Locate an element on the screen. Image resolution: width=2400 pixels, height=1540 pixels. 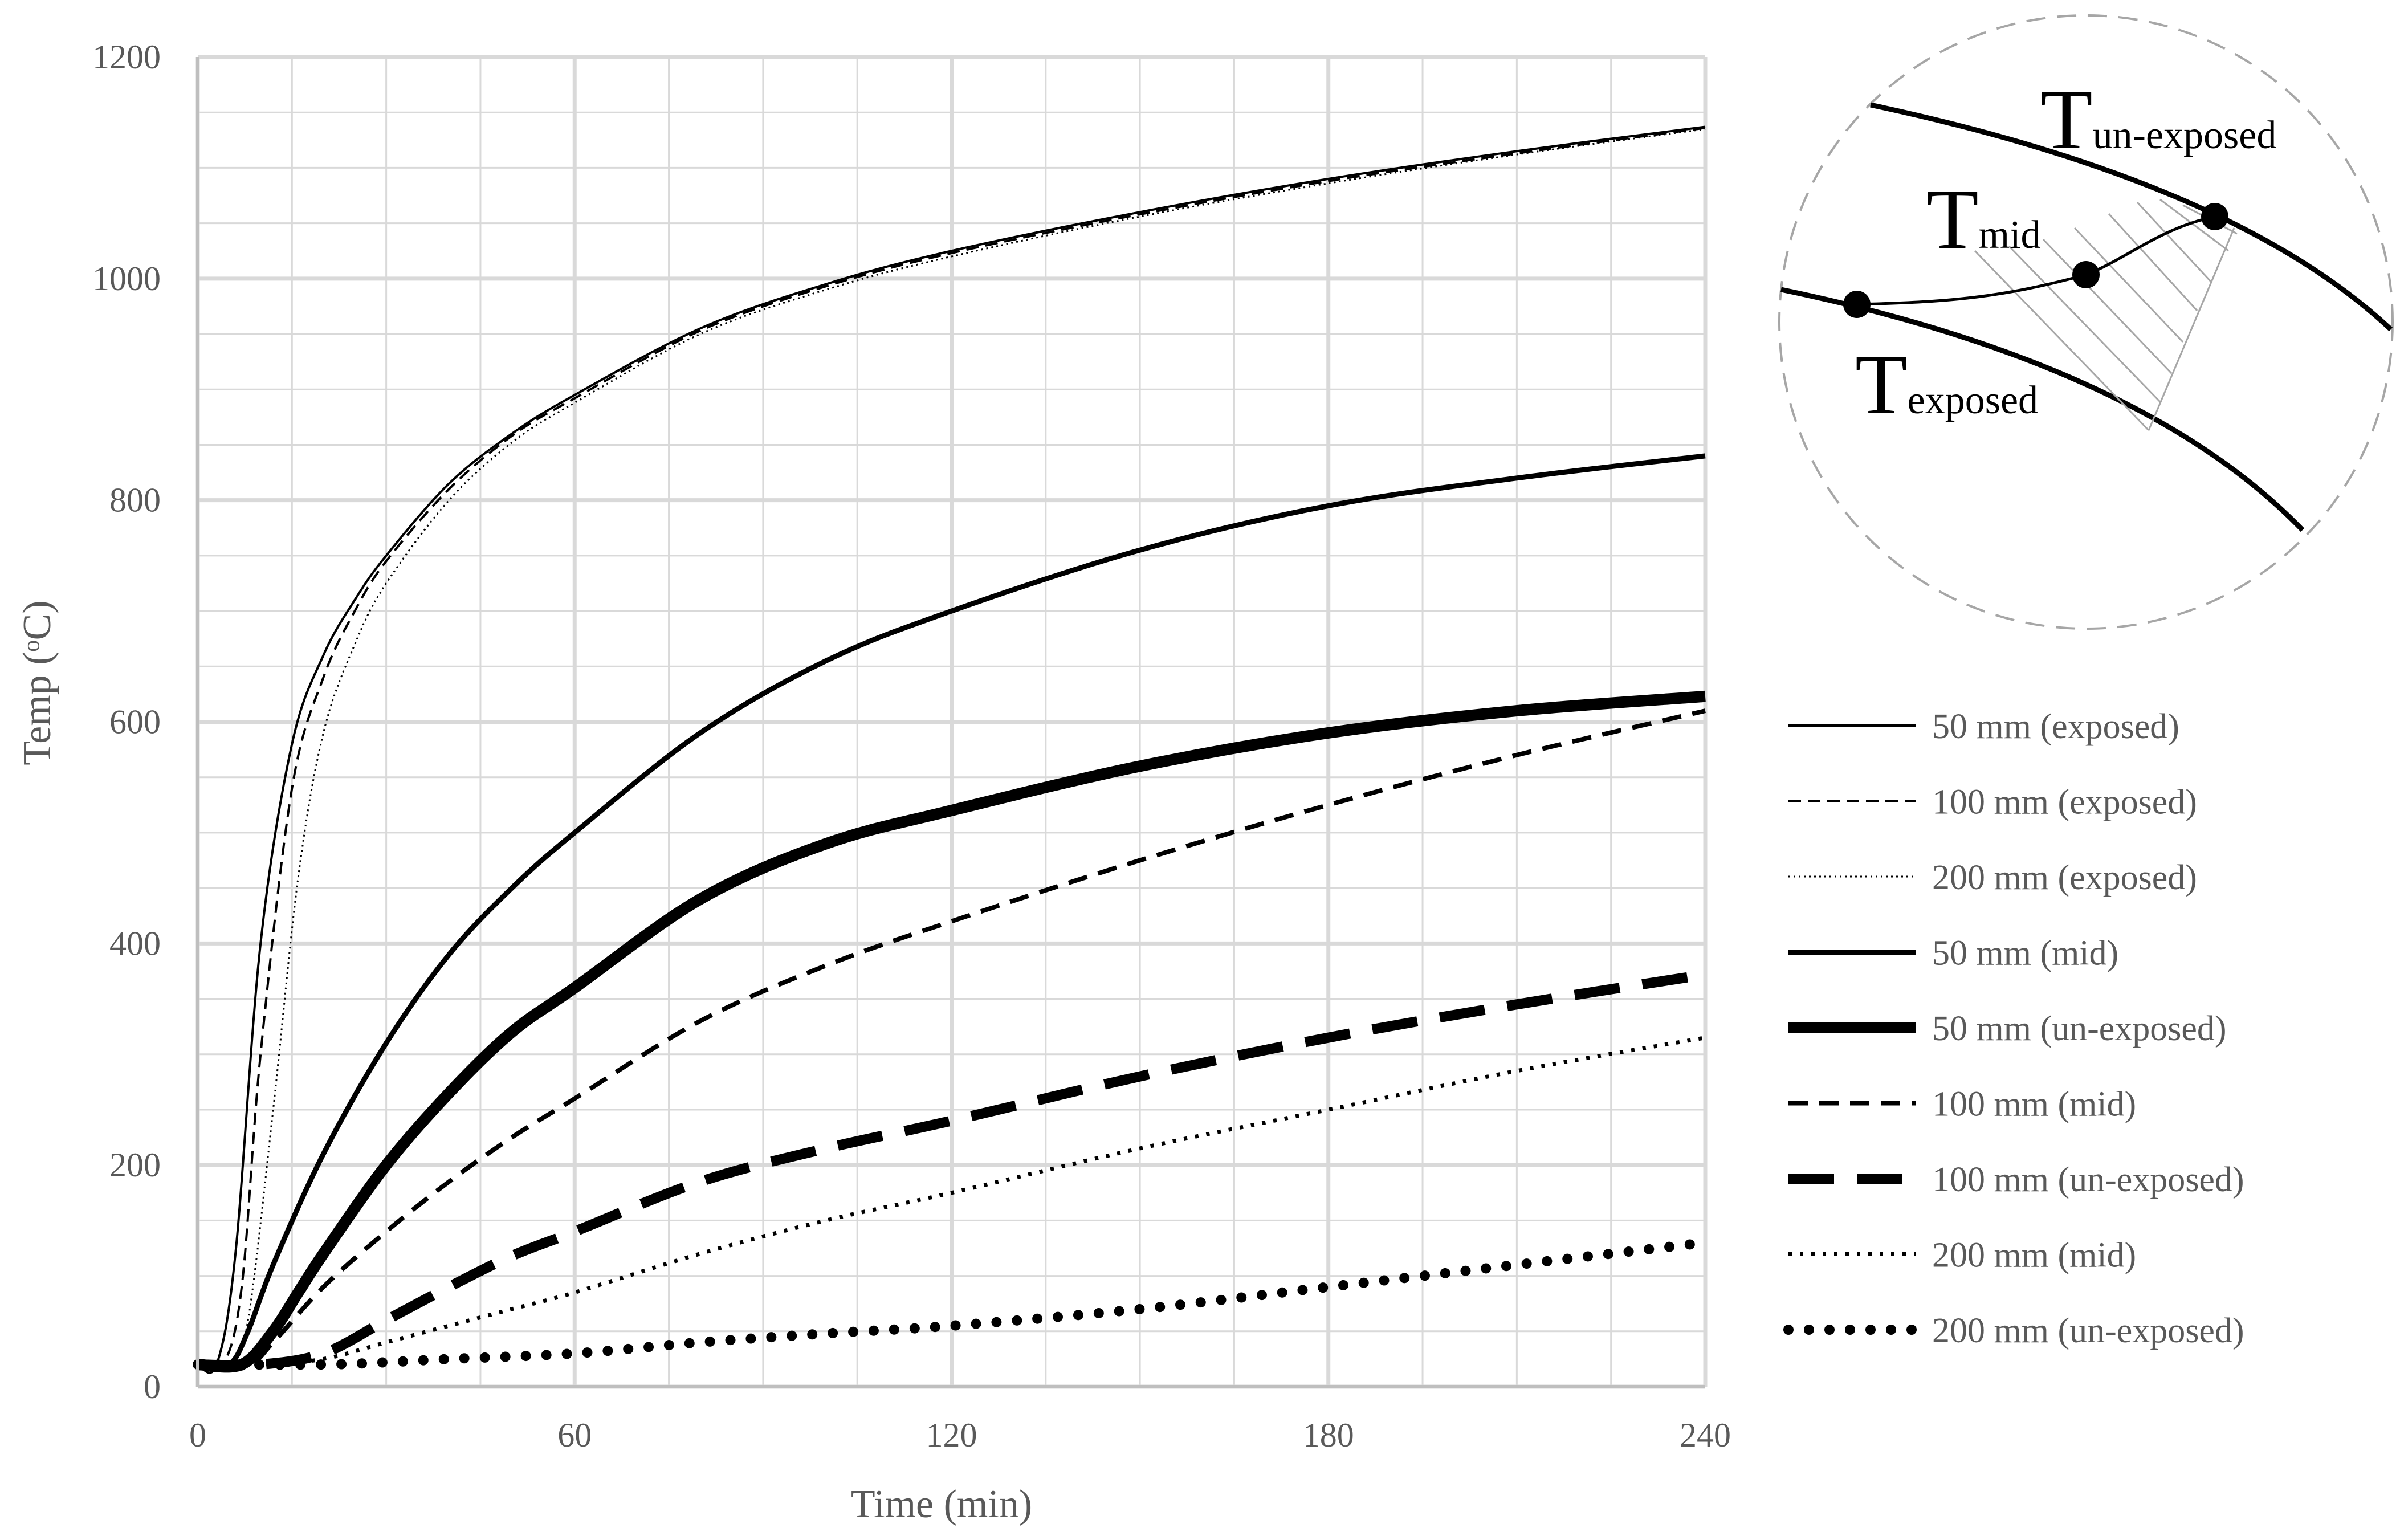
point-unexposed is located at coordinates (2214, 217).